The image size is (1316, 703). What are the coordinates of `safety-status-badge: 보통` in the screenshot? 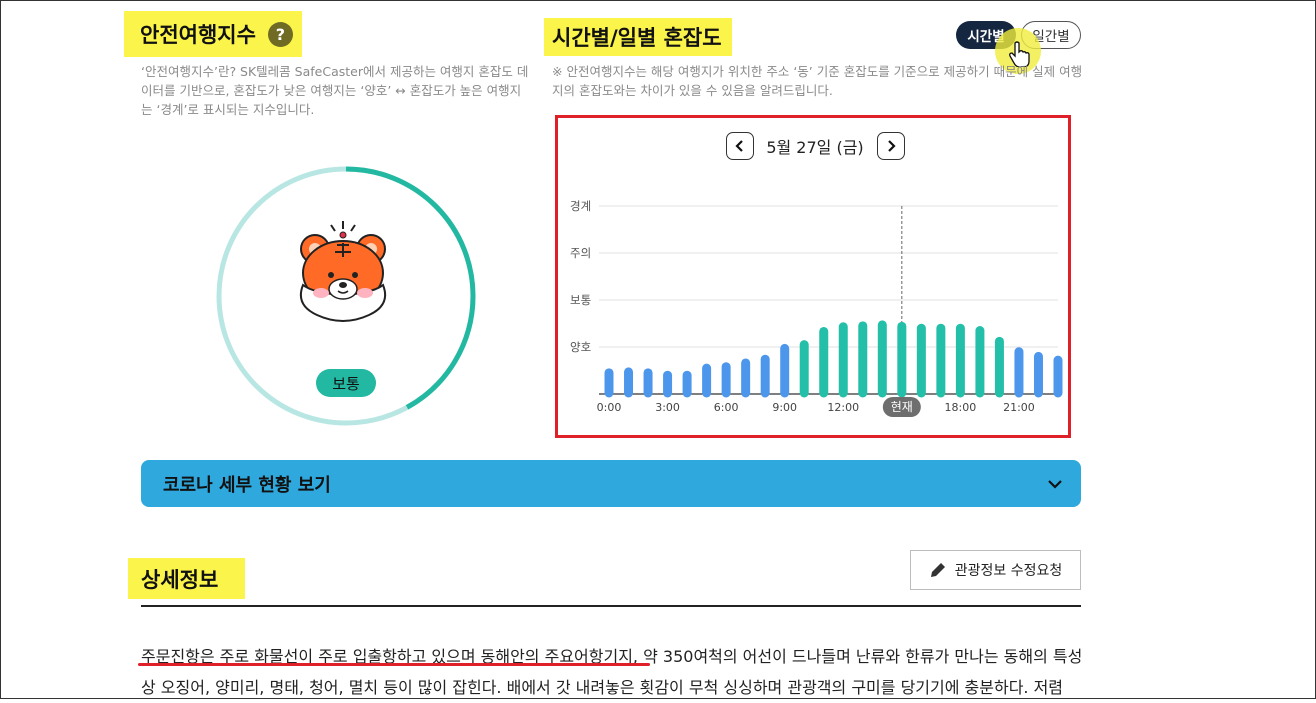 It's located at (346, 383).